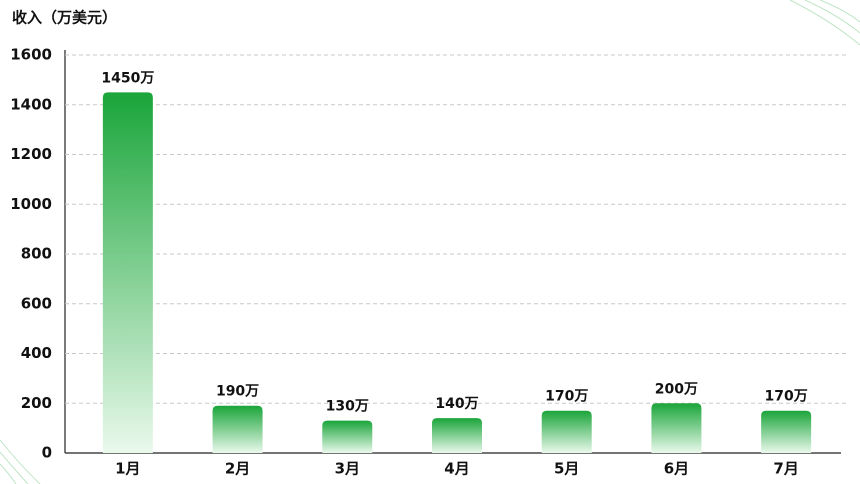 The width and height of the screenshot is (860, 484). Describe the element at coordinates (347, 469) in the screenshot. I see `x-tick-label: 3月` at that location.